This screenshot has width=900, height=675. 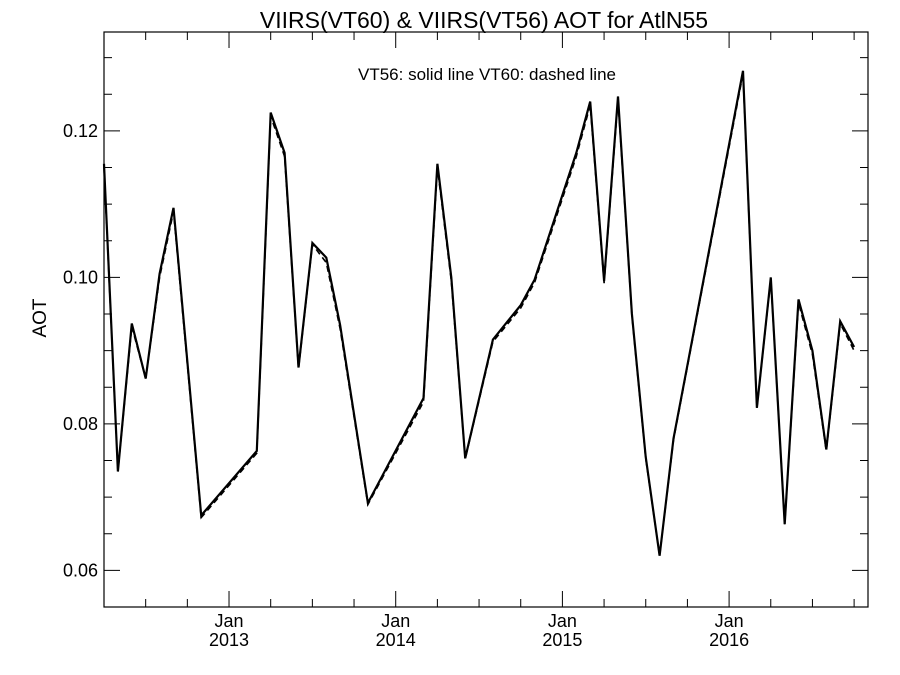 What do you see at coordinates (80, 277) in the screenshot?
I see `y-tick-label: 0.10` at bounding box center [80, 277].